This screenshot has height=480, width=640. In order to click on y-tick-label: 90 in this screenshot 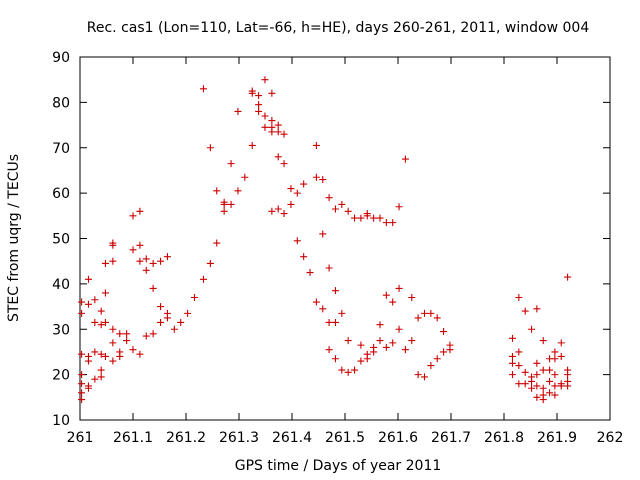, I will do `click(61, 58)`.